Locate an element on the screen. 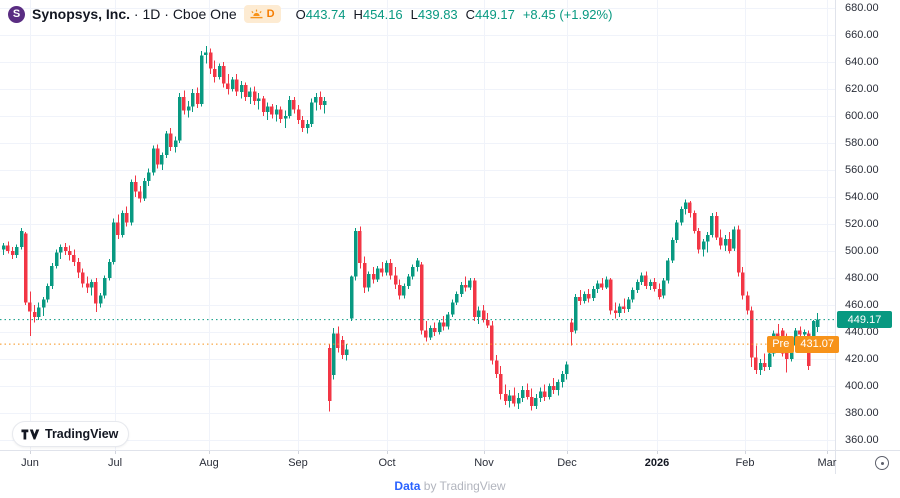 This screenshot has height=498, width=900. price-tick-label: 400.00 is located at coordinates (862, 386).